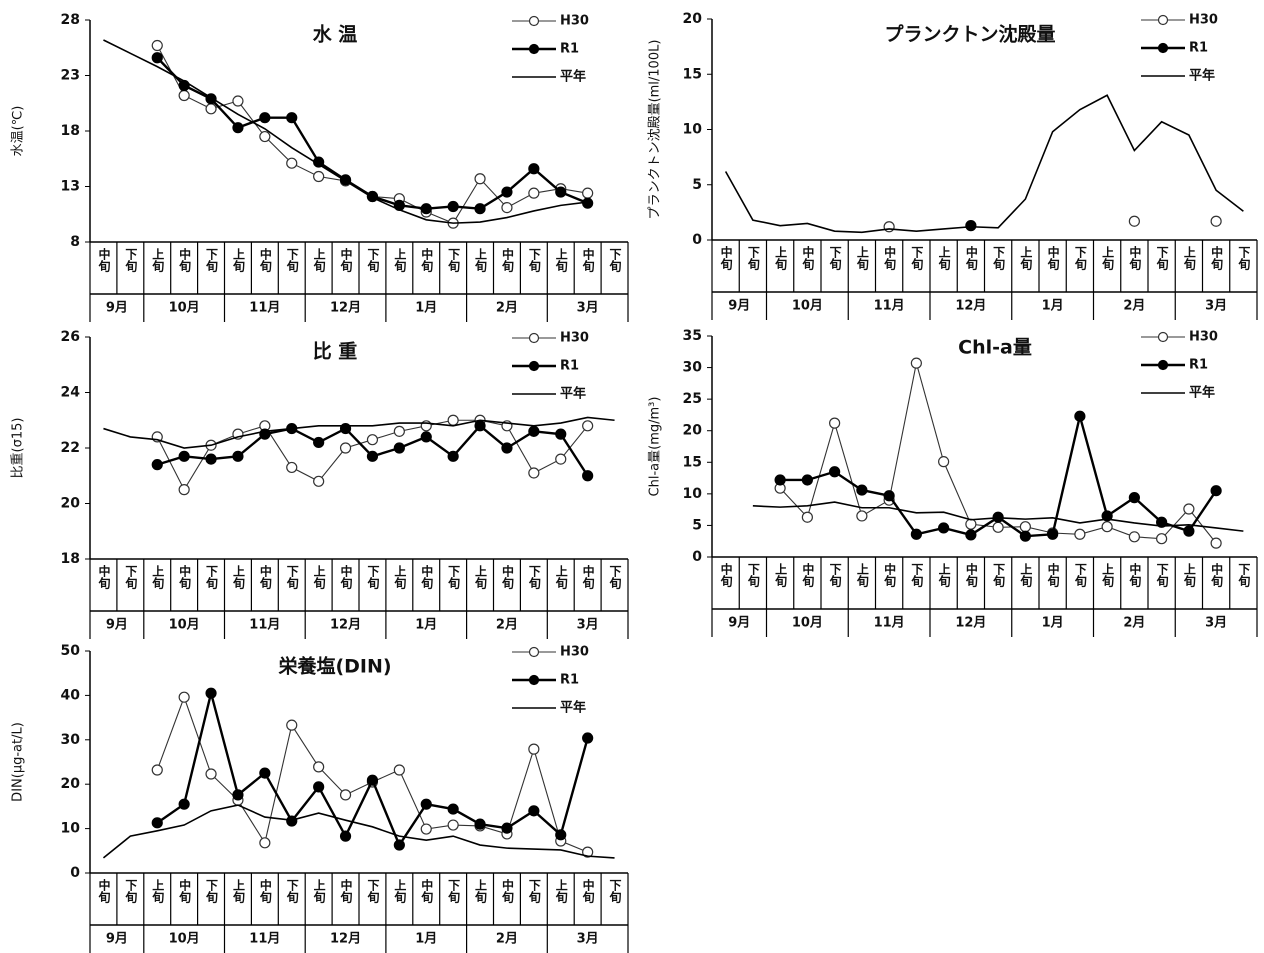 This screenshot has width=1264, height=953. Describe the element at coordinates (335, 352) in the screenshot. I see `chart-title: 比 重` at that location.